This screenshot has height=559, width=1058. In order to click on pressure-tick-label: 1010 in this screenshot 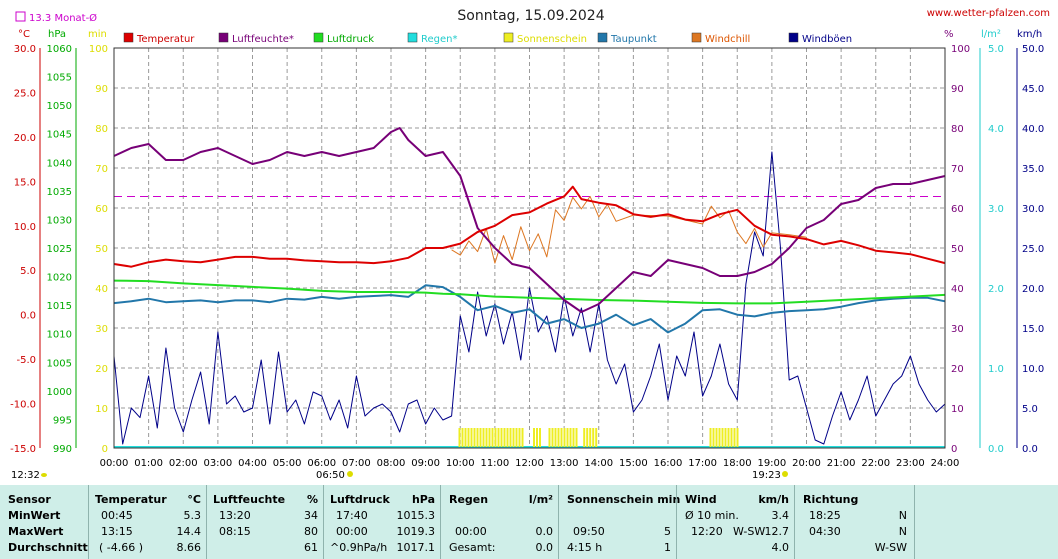, I will do `click(59, 335)`.